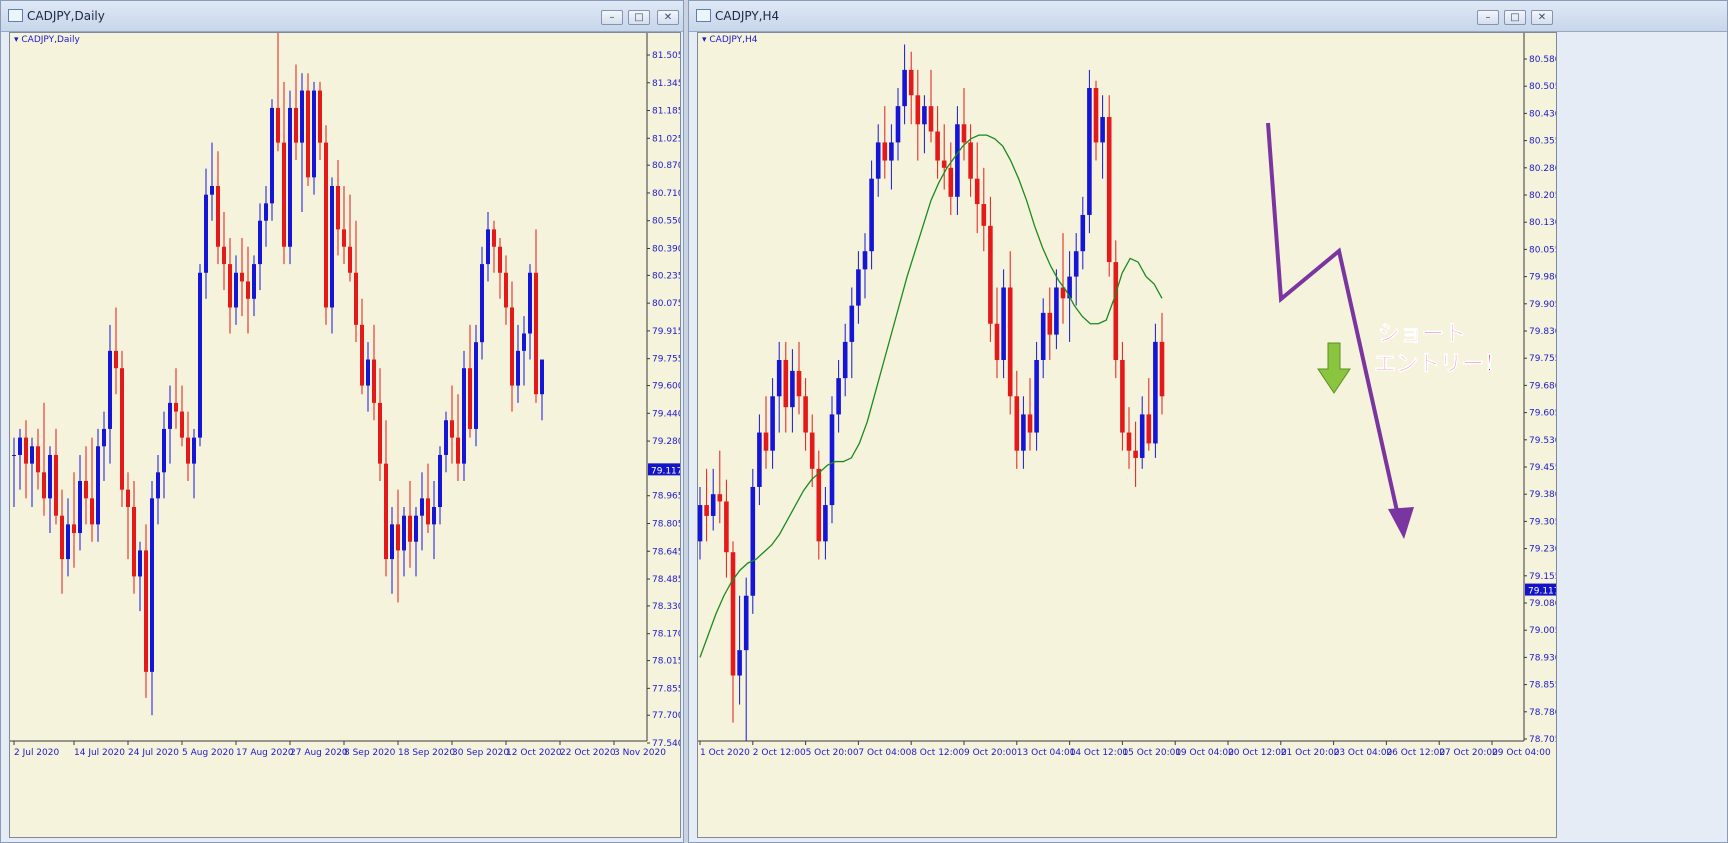 The image size is (1728, 843). What do you see at coordinates (1542, 60) in the screenshot?
I see `y-tick-label: 80.580` at bounding box center [1542, 60].